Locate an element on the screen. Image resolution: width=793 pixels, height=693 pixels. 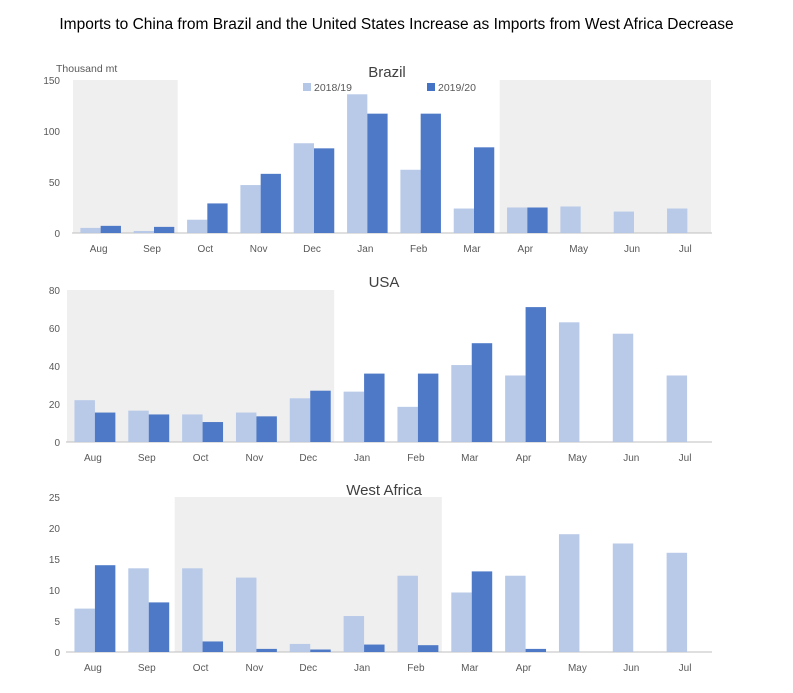
legend-swatch is located at coordinates (307, 87).